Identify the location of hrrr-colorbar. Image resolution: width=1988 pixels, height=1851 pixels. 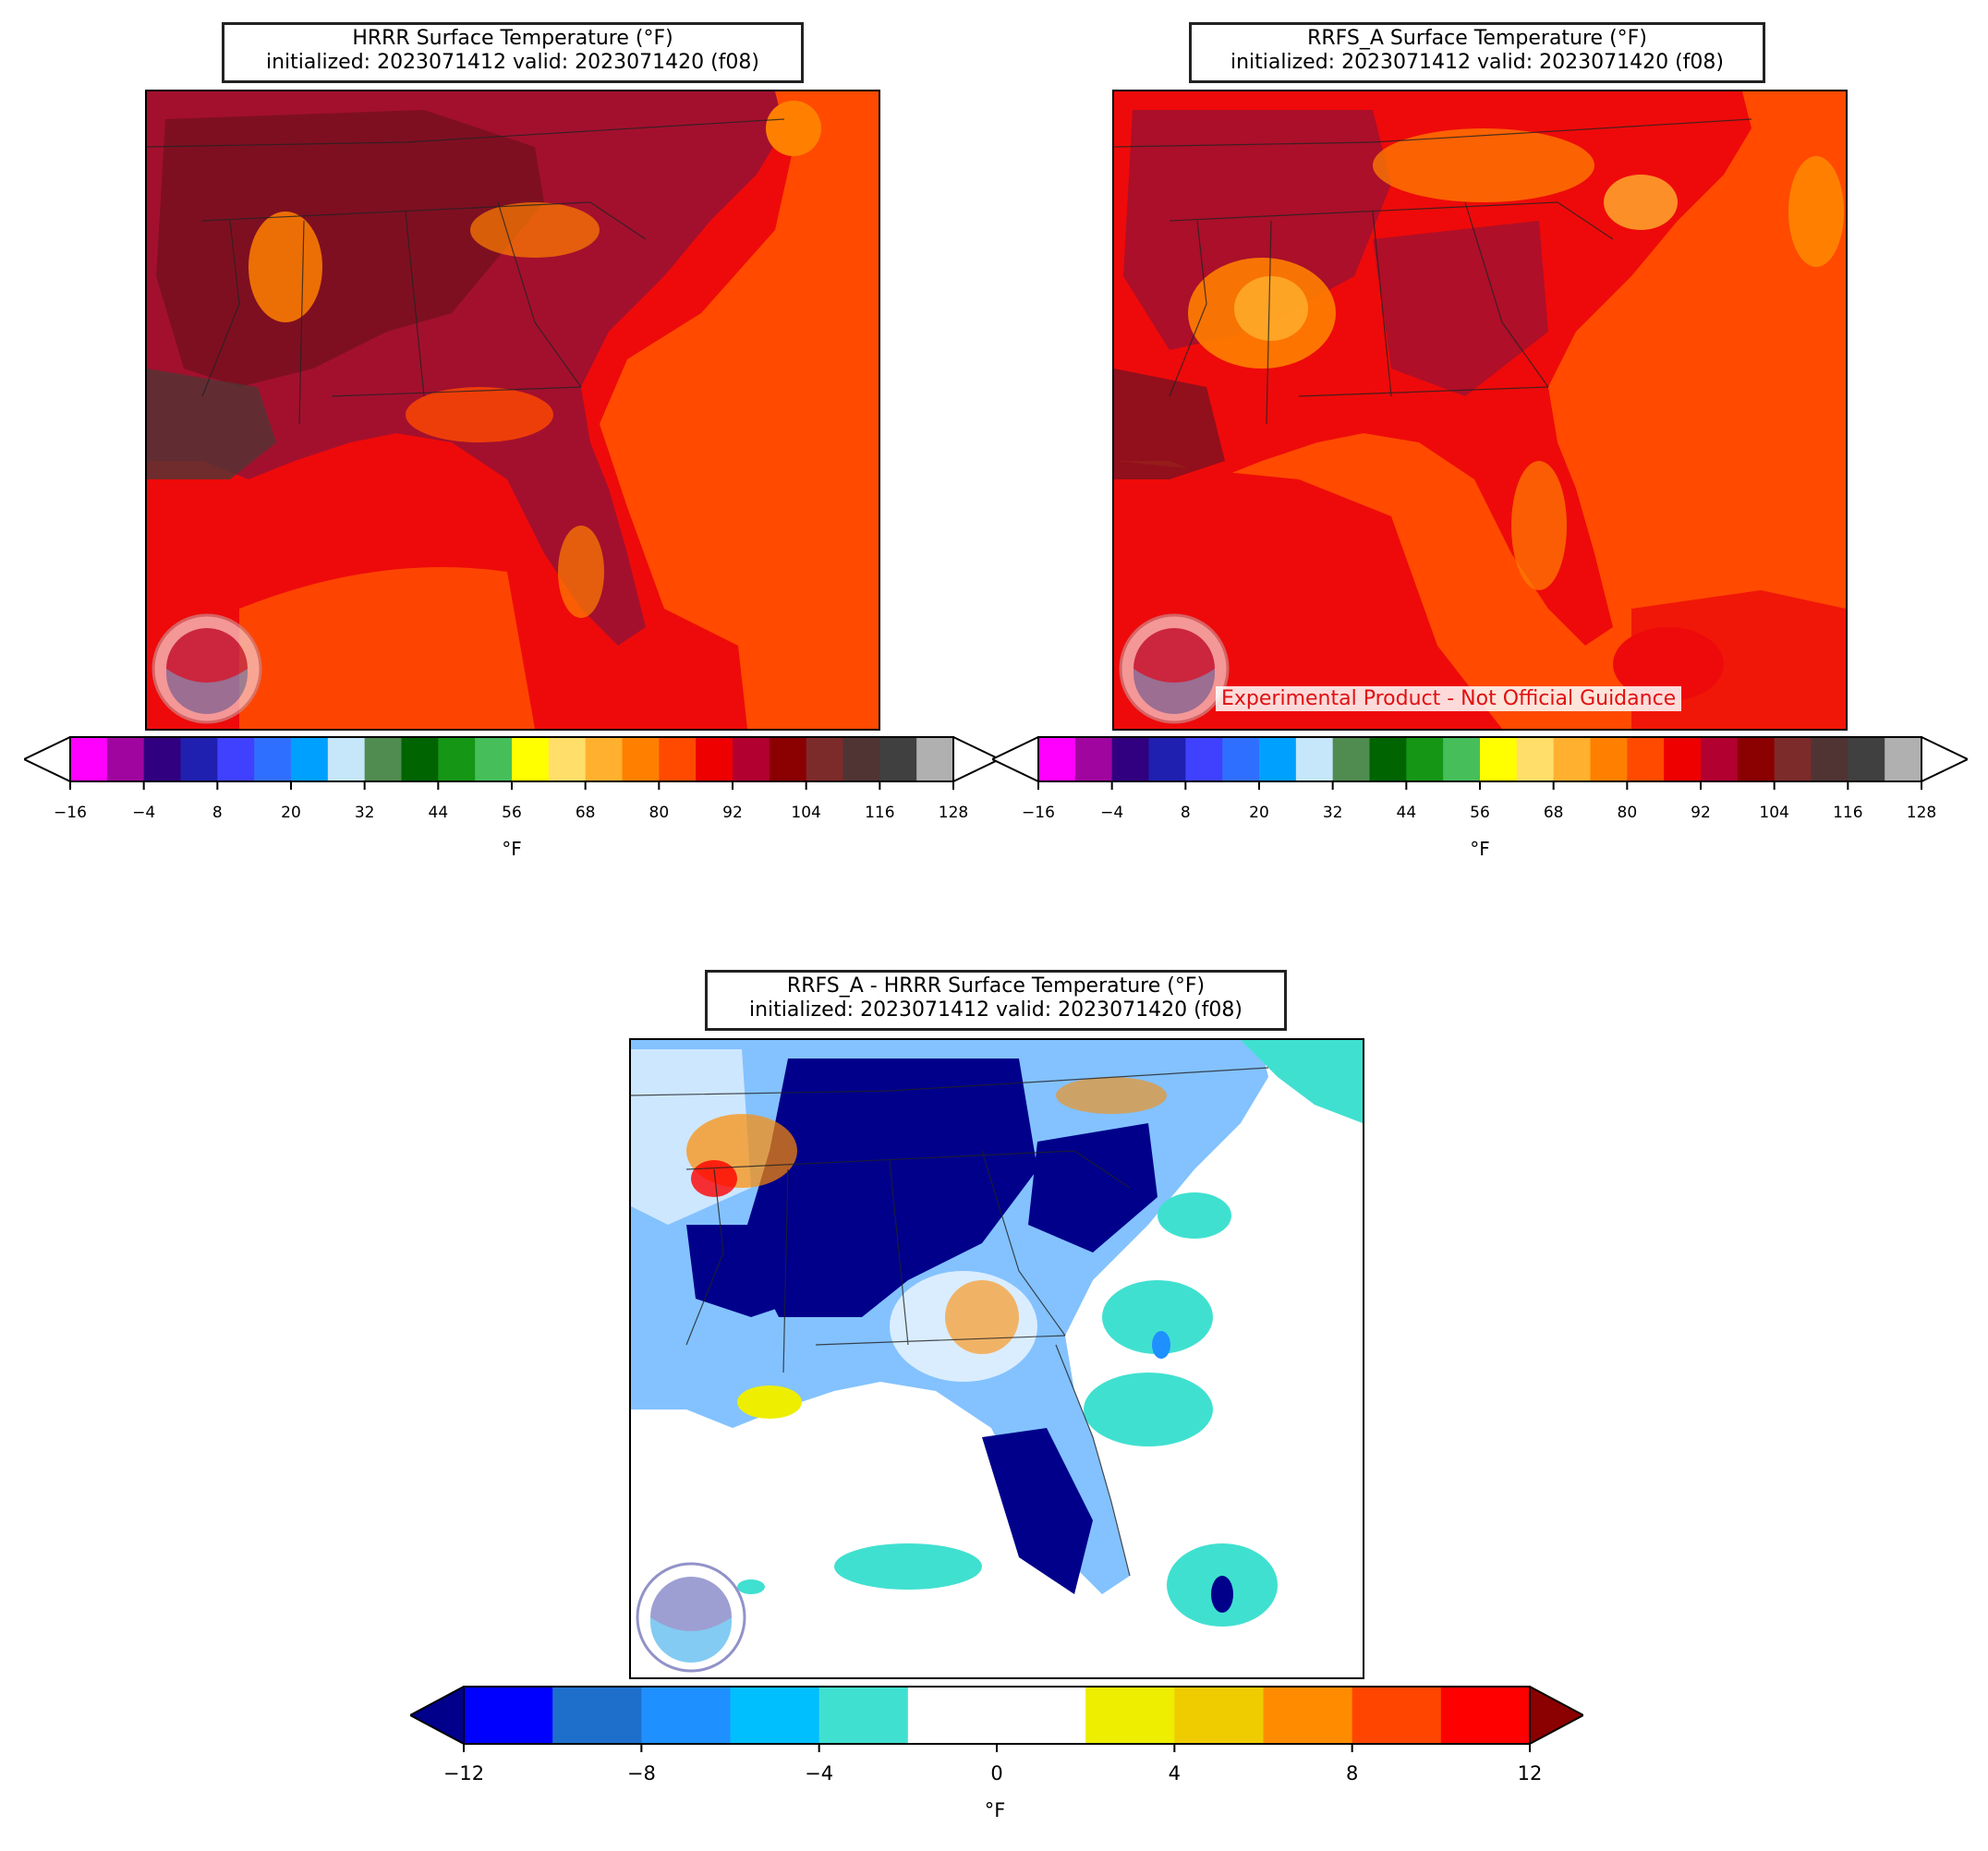
(512, 763).